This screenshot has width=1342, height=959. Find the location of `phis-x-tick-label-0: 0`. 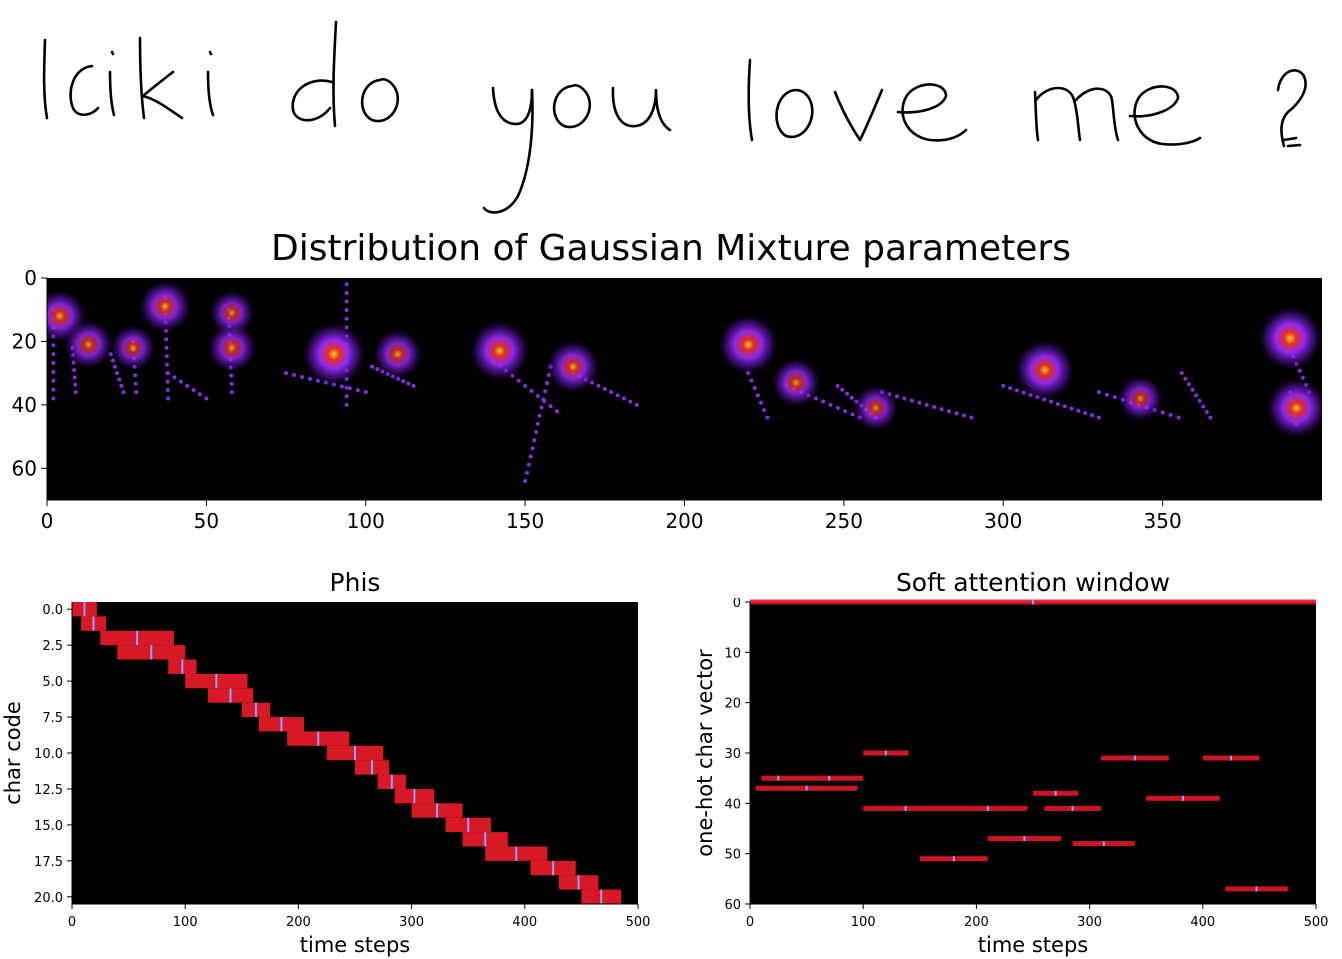

phis-x-tick-label-0: 0 is located at coordinates (72, 922).